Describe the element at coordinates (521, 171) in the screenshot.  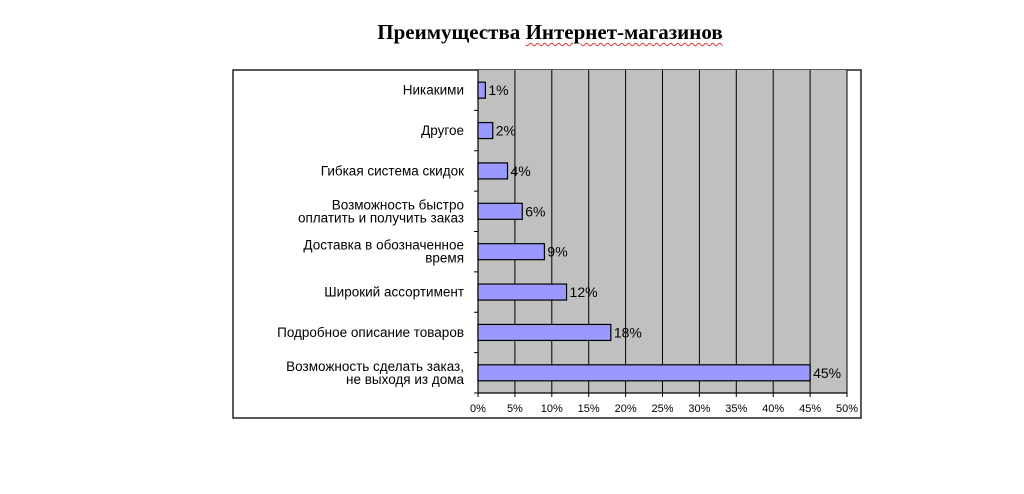
I see `data-label: 4%` at that location.